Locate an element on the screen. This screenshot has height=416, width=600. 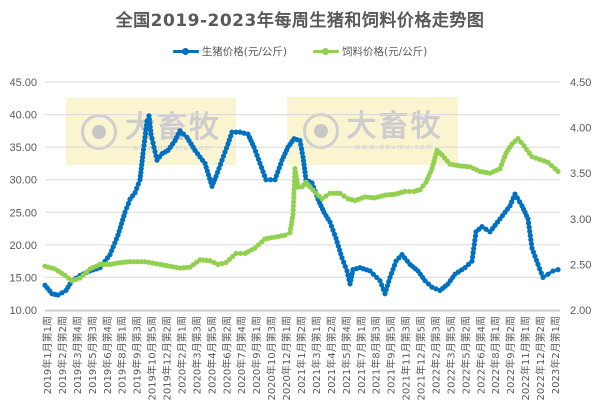
watermark-1: 大畜牧 www.dxumu.com is located at coordinates (151, 131).